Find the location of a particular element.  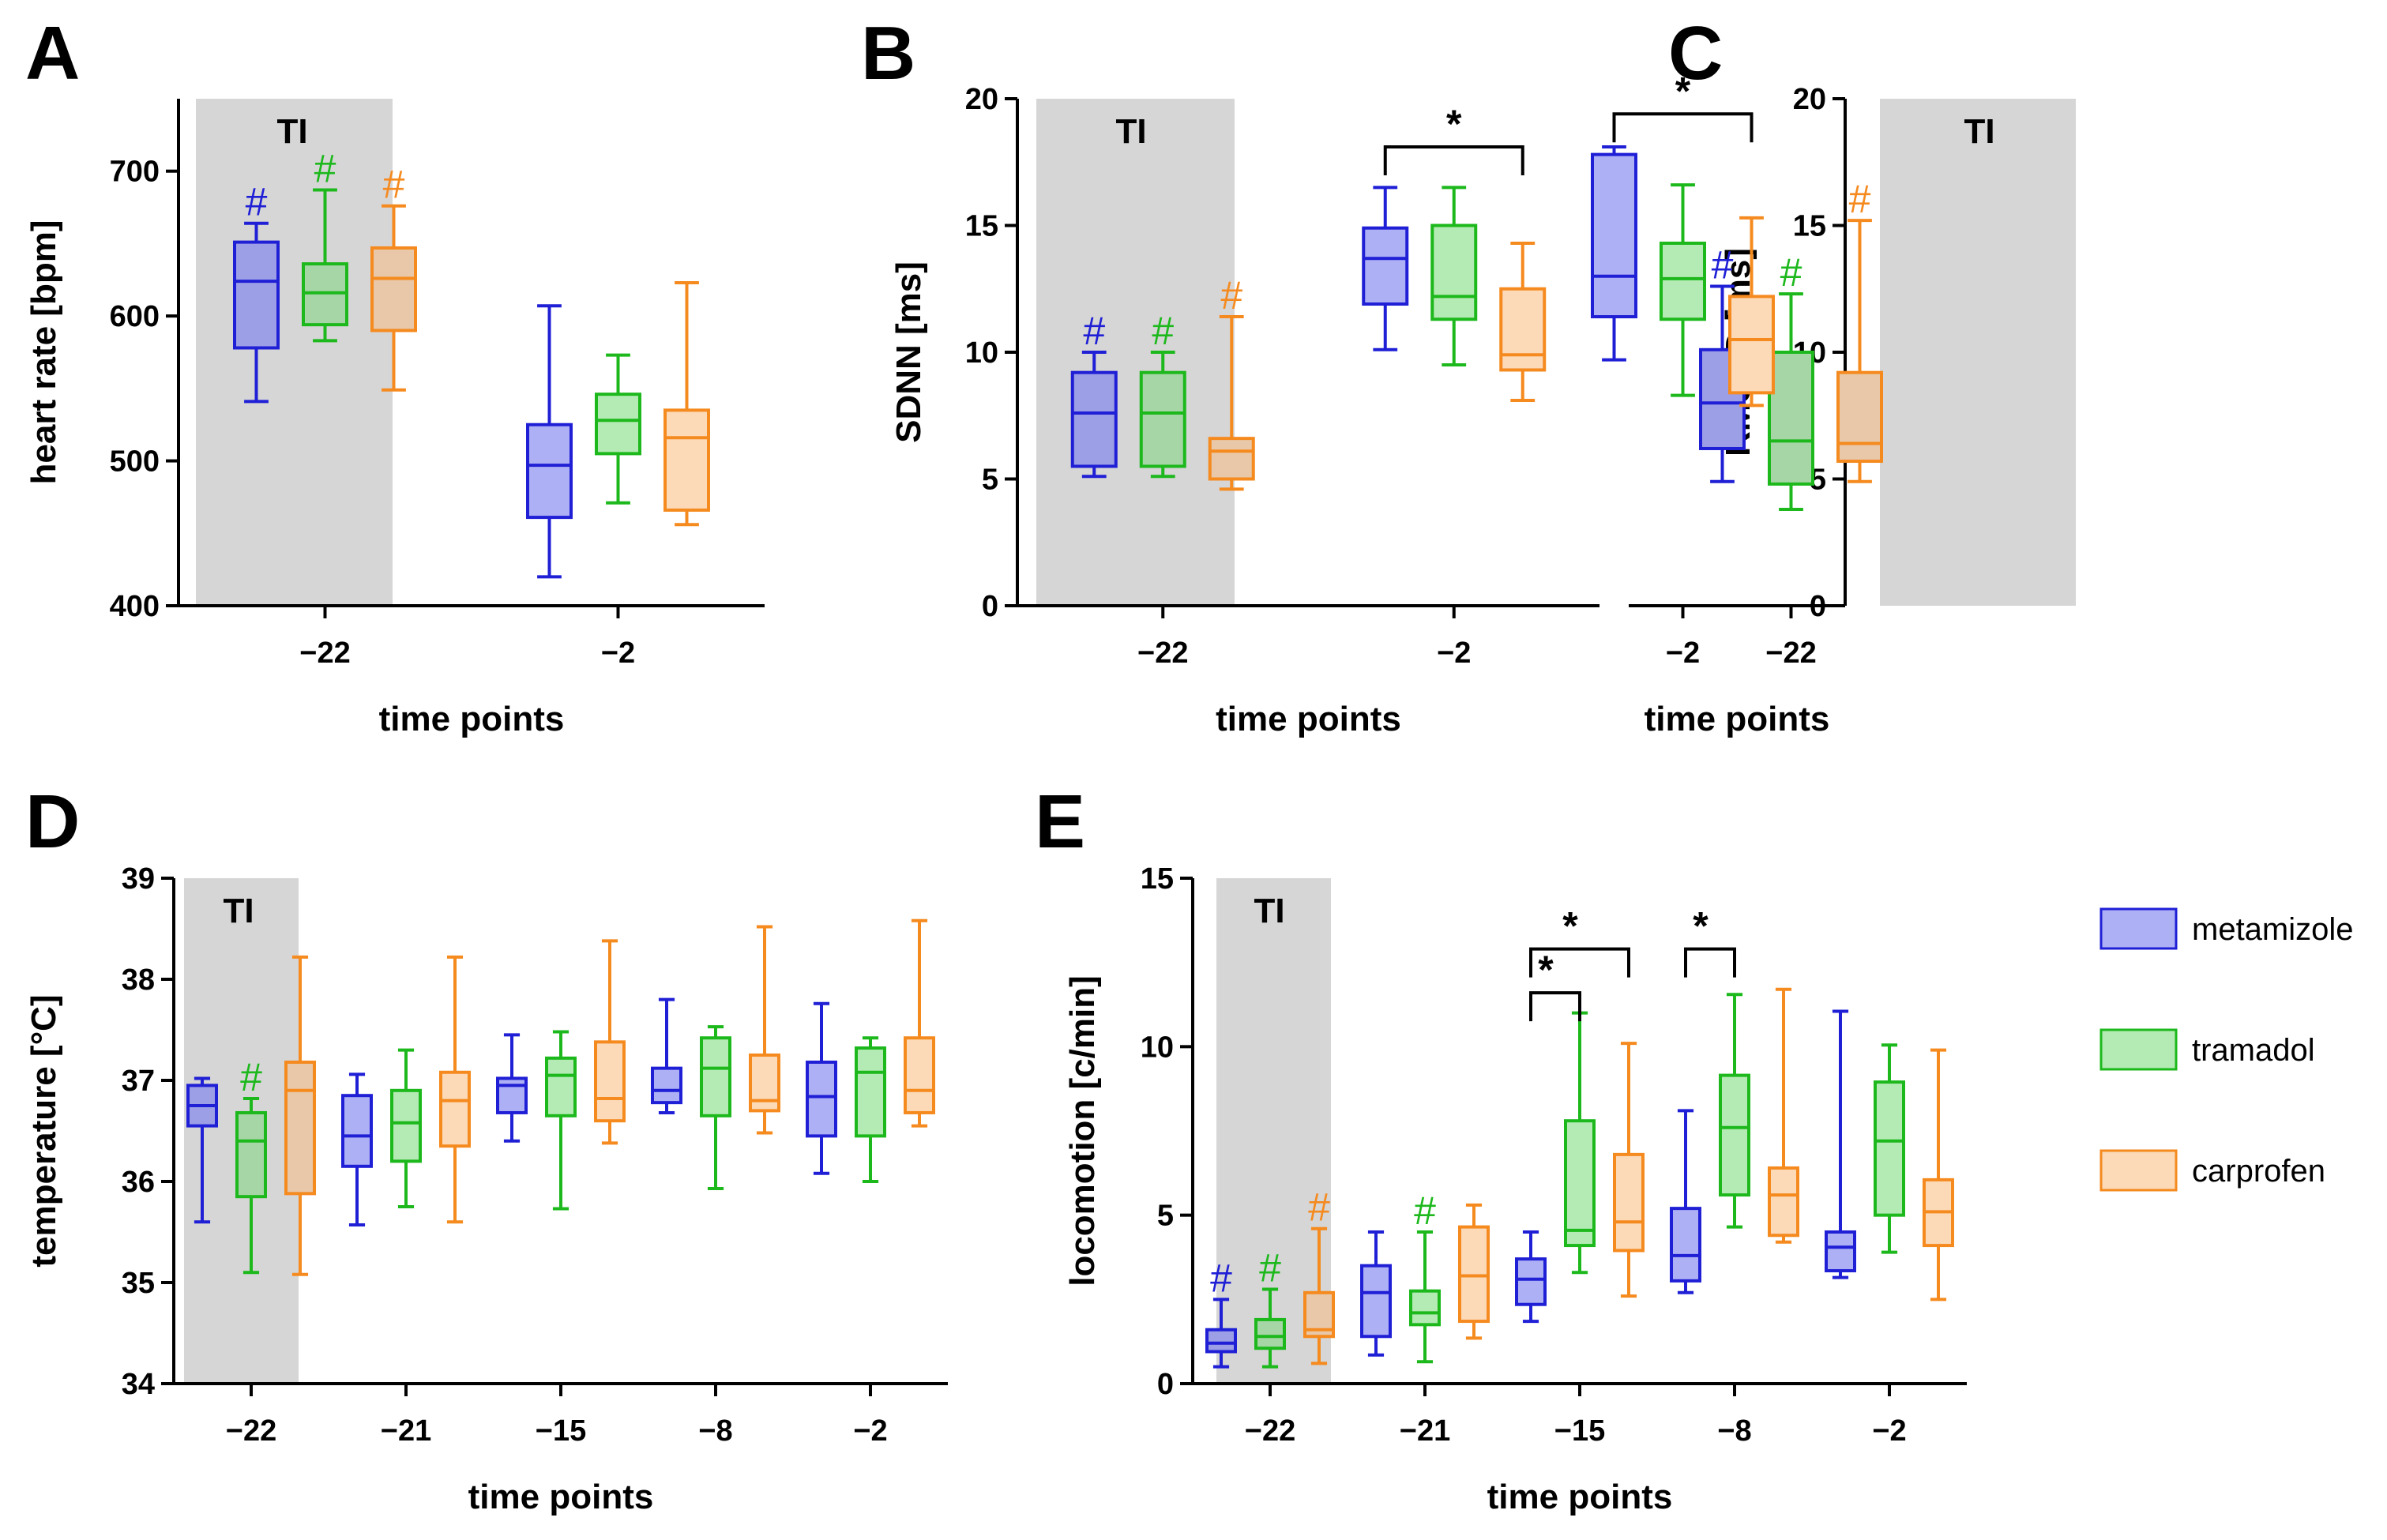

panel-letter: D is located at coordinates (52, 821).